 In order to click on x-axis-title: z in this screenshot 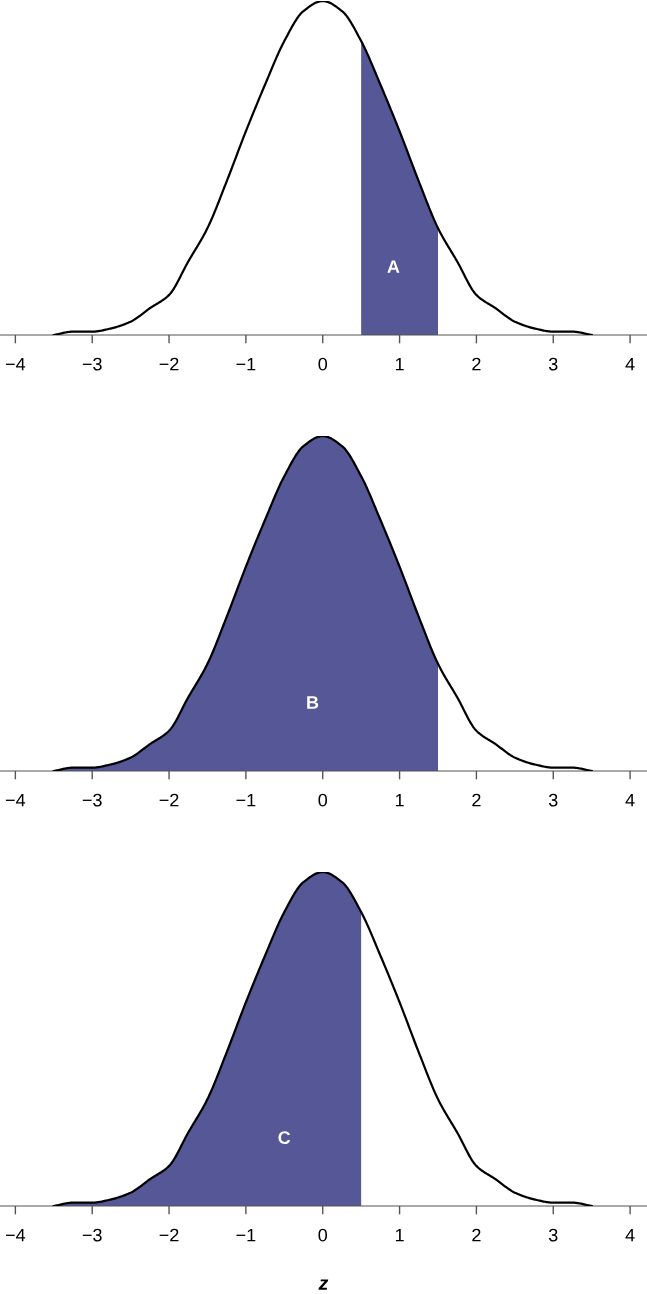, I will do `click(323, 1284)`.